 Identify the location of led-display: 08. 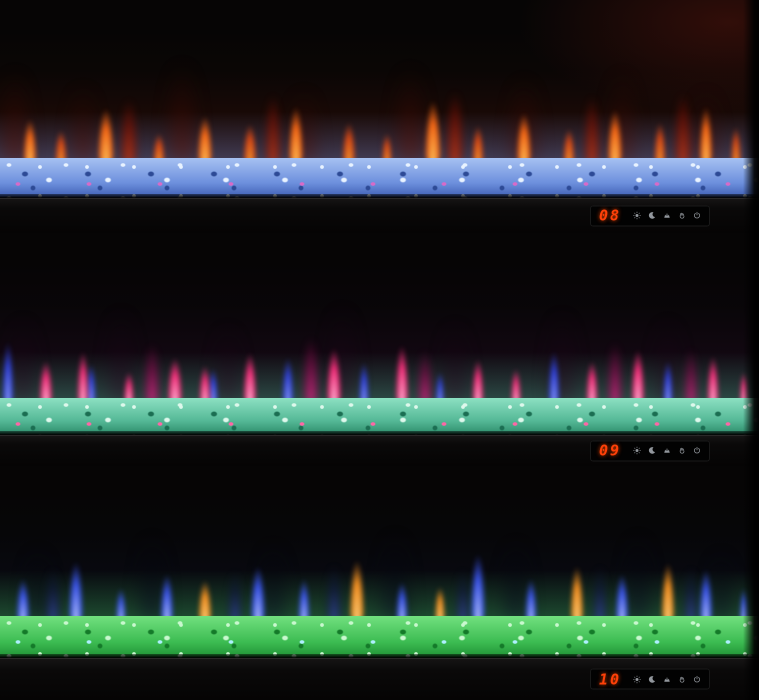
(649, 215).